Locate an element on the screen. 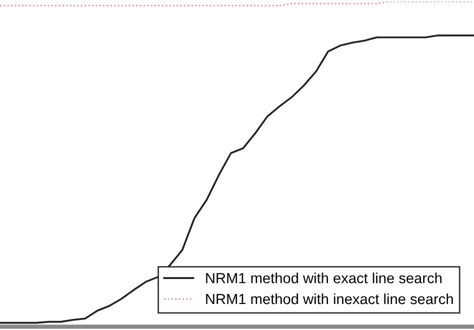  legend-label: NRM1 method with inexact line search is located at coordinates (329, 298).